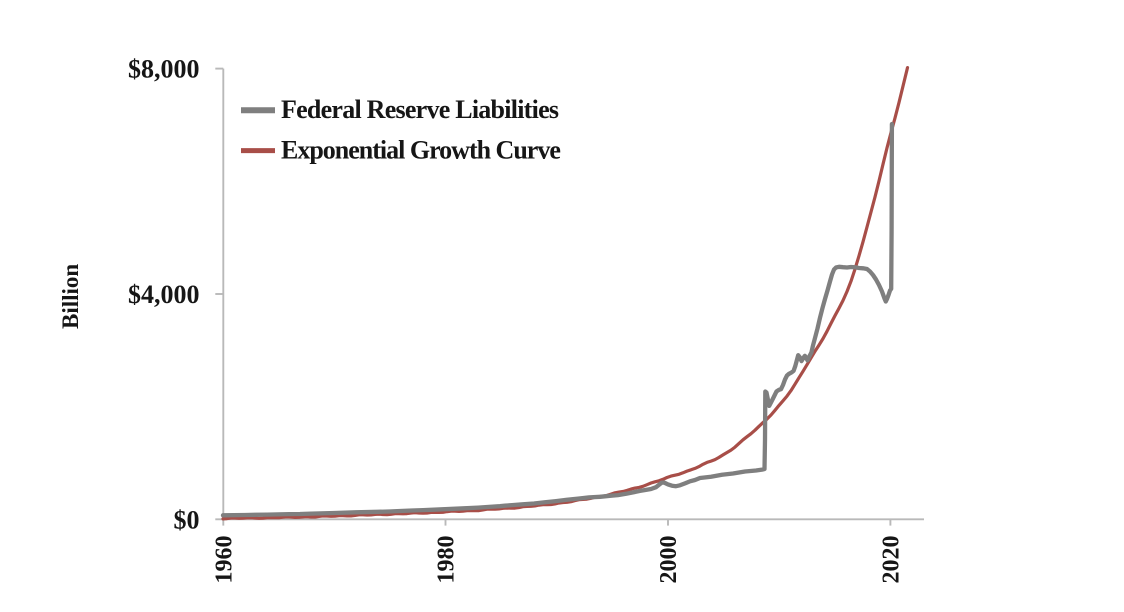  What do you see at coordinates (669, 560) in the screenshot?
I see `svg-text: 2000` at bounding box center [669, 560].